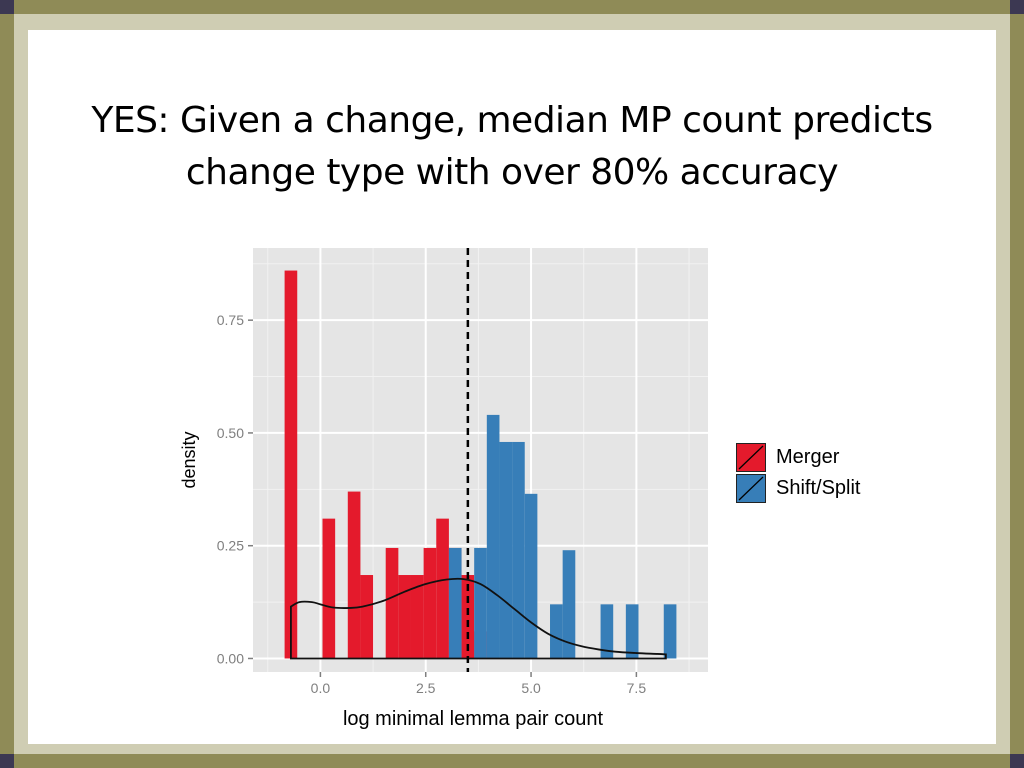 The height and width of the screenshot is (768, 1024). What do you see at coordinates (230, 433) in the screenshot?
I see `y-tick-label: 0.50` at bounding box center [230, 433].